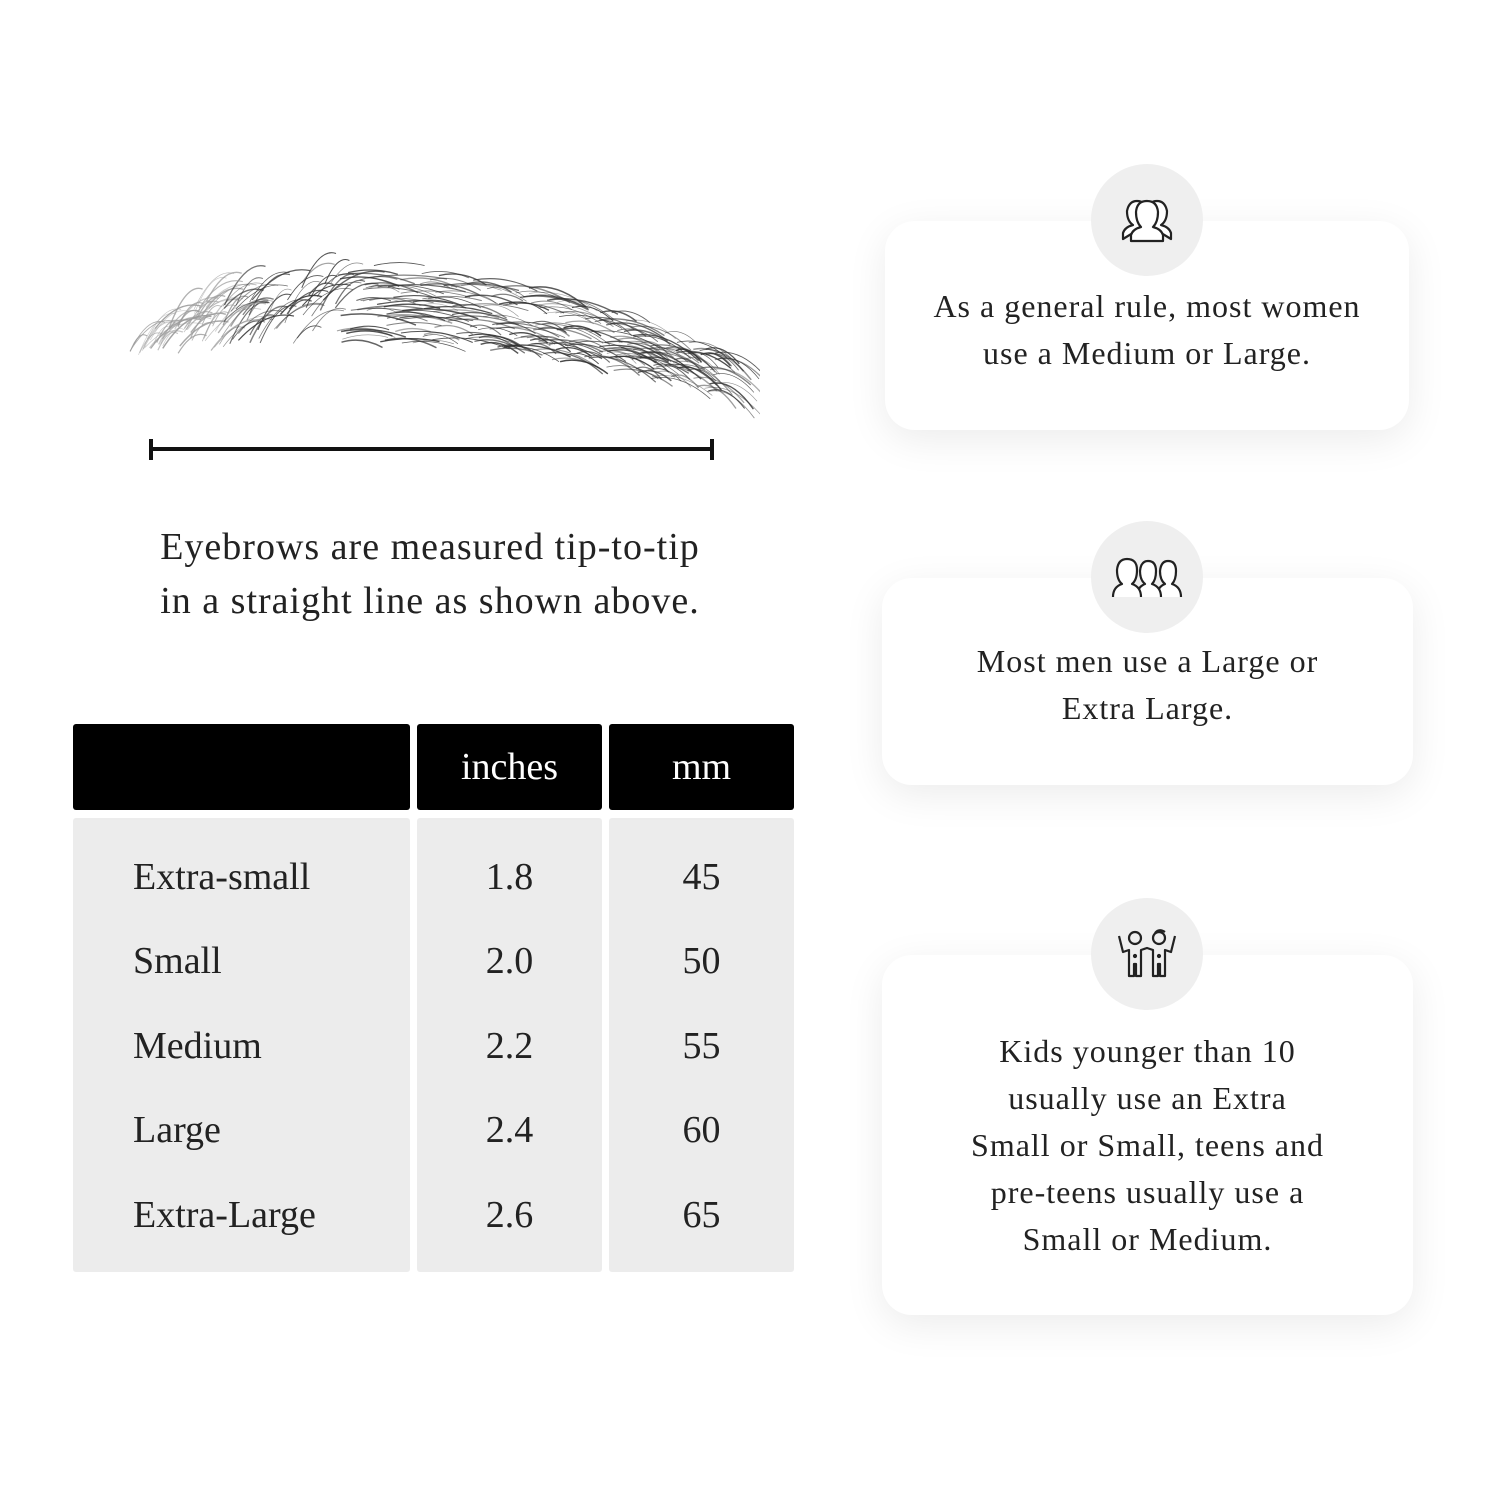  Describe the element at coordinates (509, 961) in the screenshot. I see `row-inches-value: 2.0` at that location.